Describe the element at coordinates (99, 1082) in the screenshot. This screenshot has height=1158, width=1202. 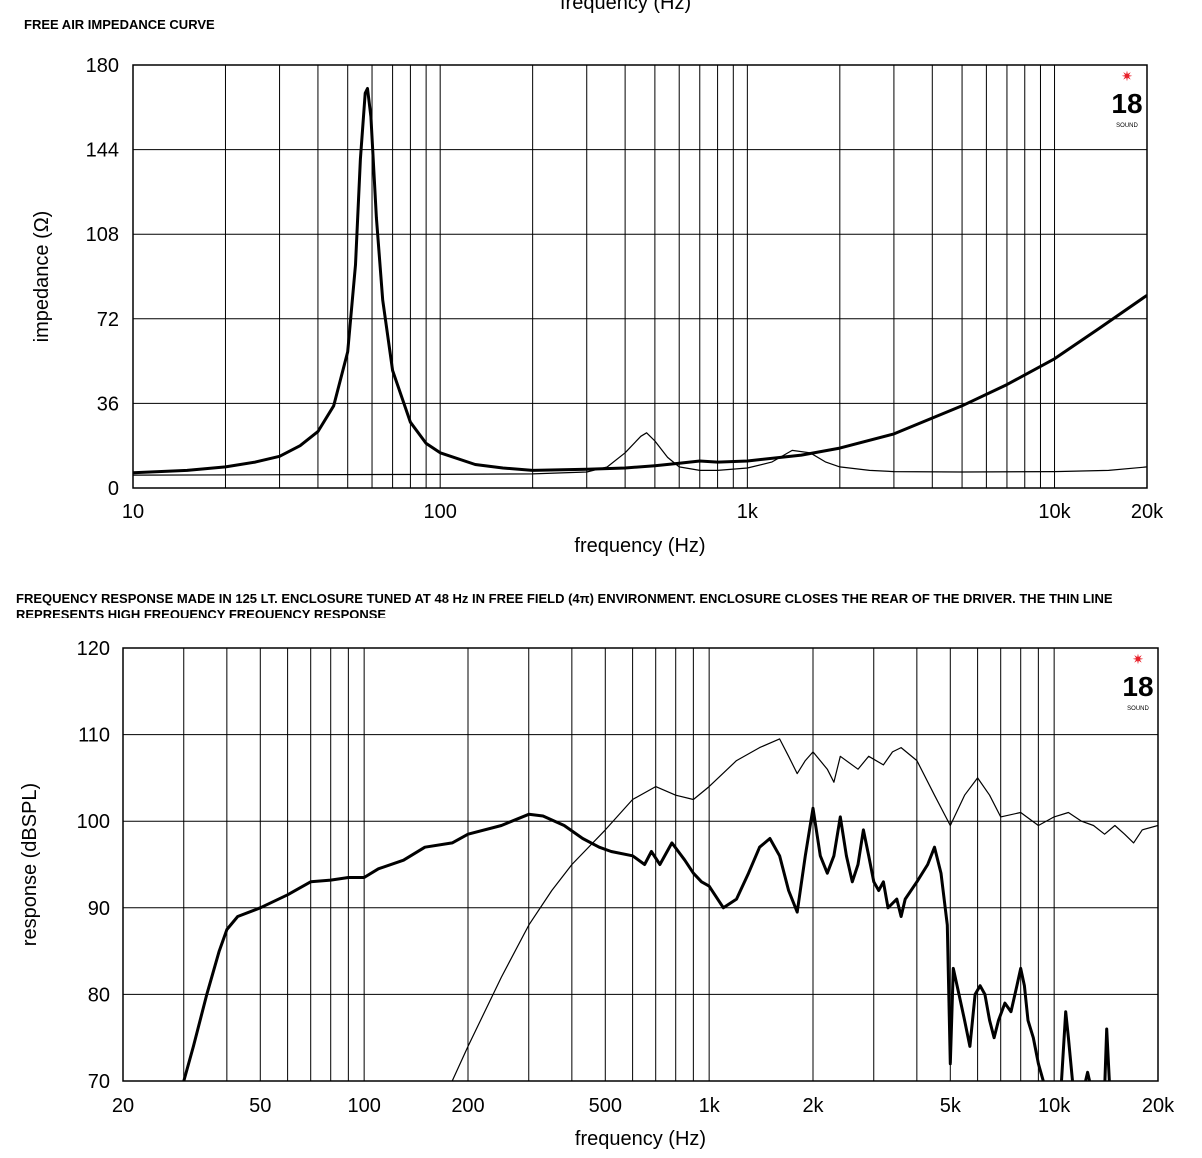
I see `y-tick-label: 70` at that location.